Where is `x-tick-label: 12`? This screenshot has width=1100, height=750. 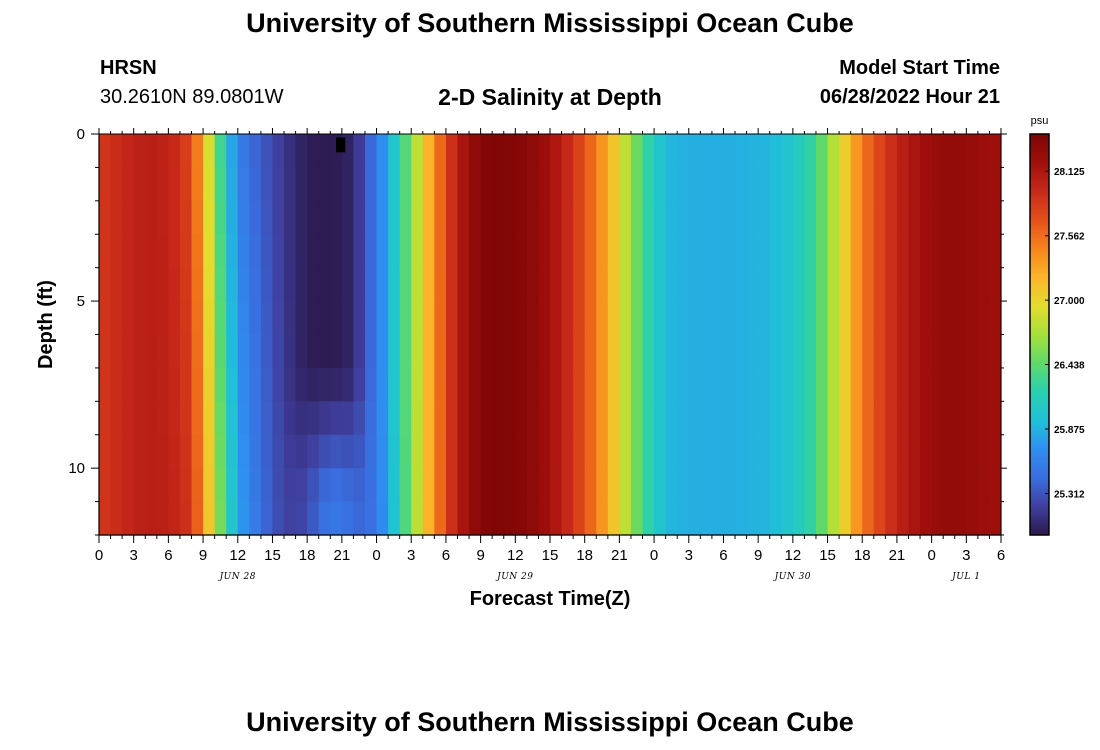
x-tick-label: 12 is located at coordinates (515, 555).